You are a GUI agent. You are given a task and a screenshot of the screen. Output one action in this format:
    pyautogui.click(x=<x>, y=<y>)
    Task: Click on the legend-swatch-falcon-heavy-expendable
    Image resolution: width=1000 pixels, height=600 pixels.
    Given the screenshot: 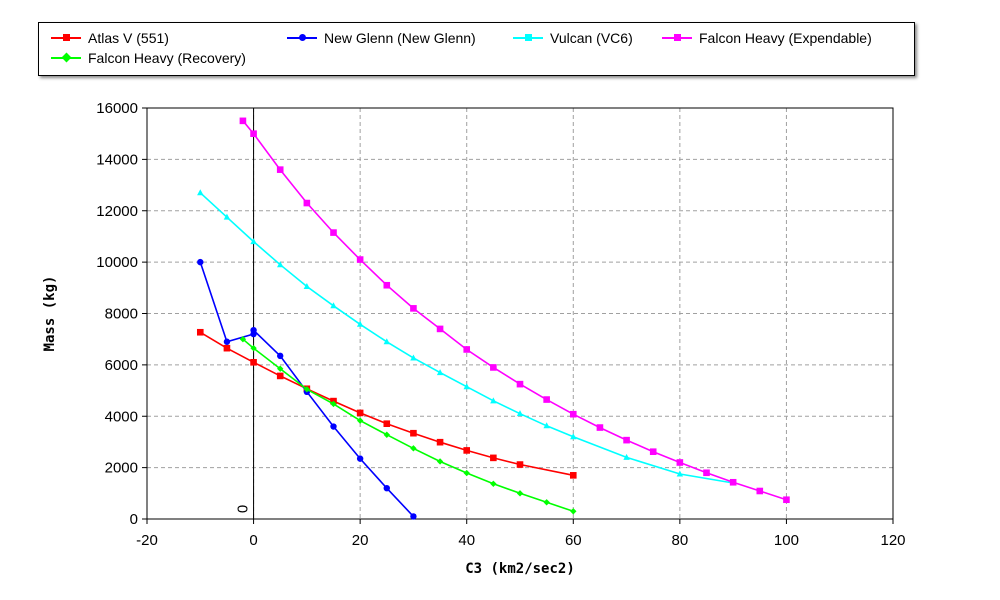 What is the action you would take?
    pyautogui.click(x=677, y=37)
    